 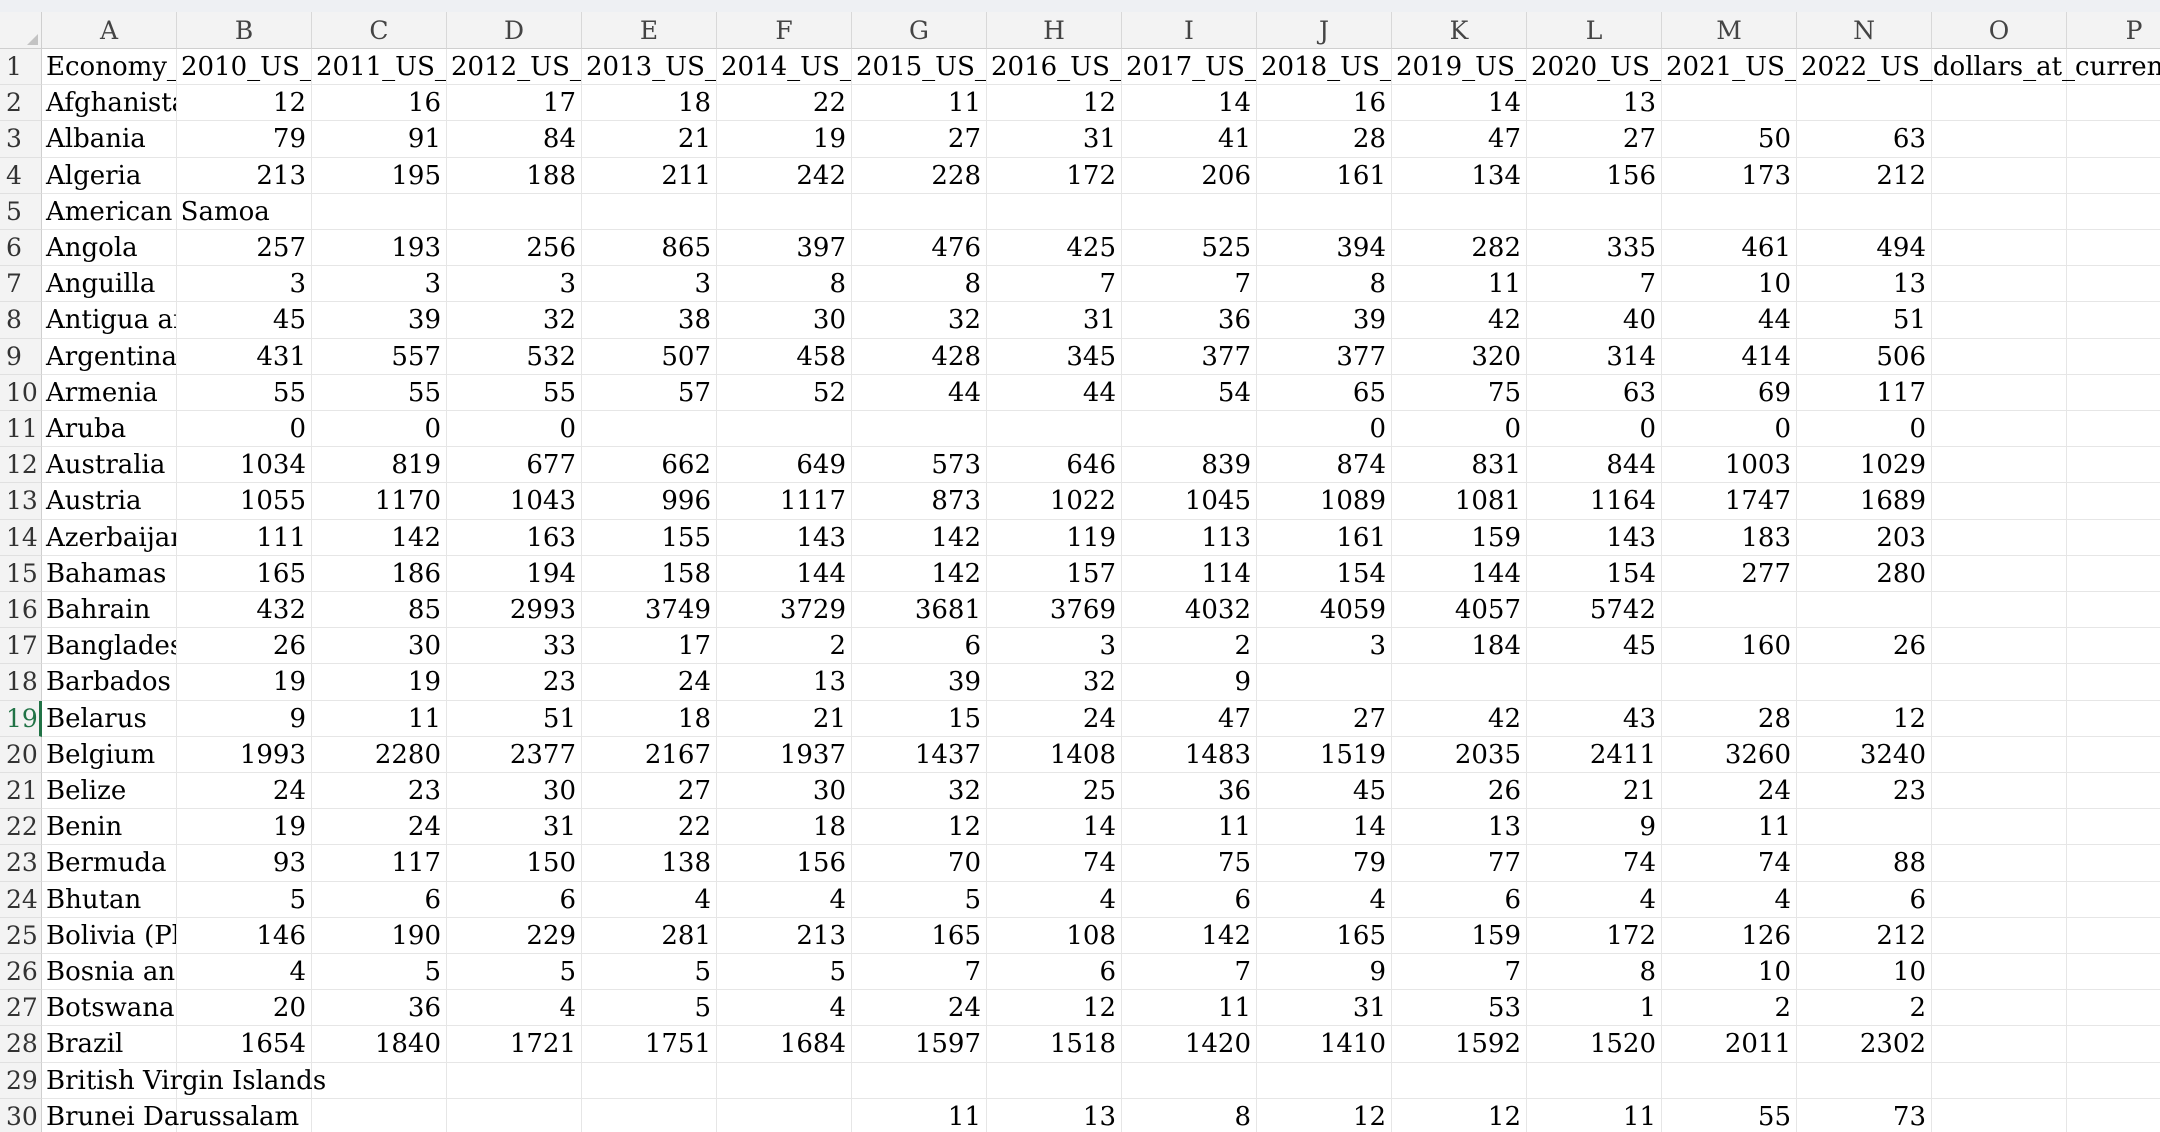 What do you see at coordinates (1459, 827) in the screenshot?
I see `cell-k22: 13` at bounding box center [1459, 827].